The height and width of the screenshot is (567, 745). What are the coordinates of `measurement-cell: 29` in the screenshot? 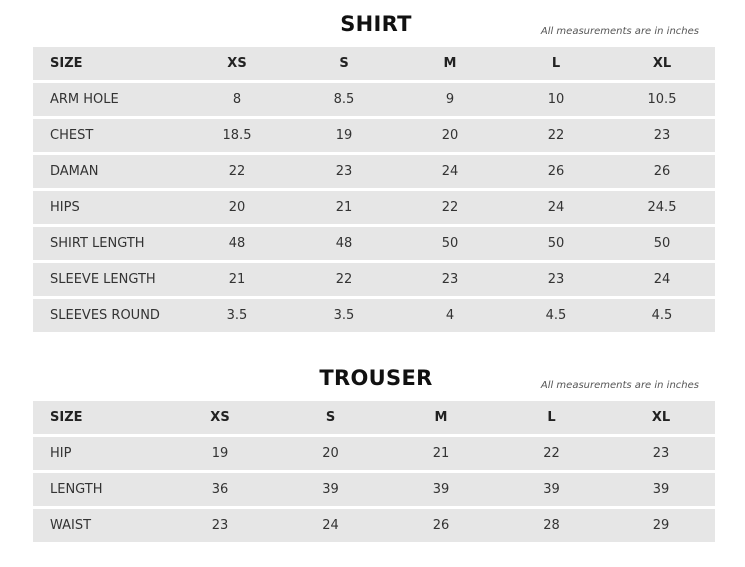 It's located at (661, 525).